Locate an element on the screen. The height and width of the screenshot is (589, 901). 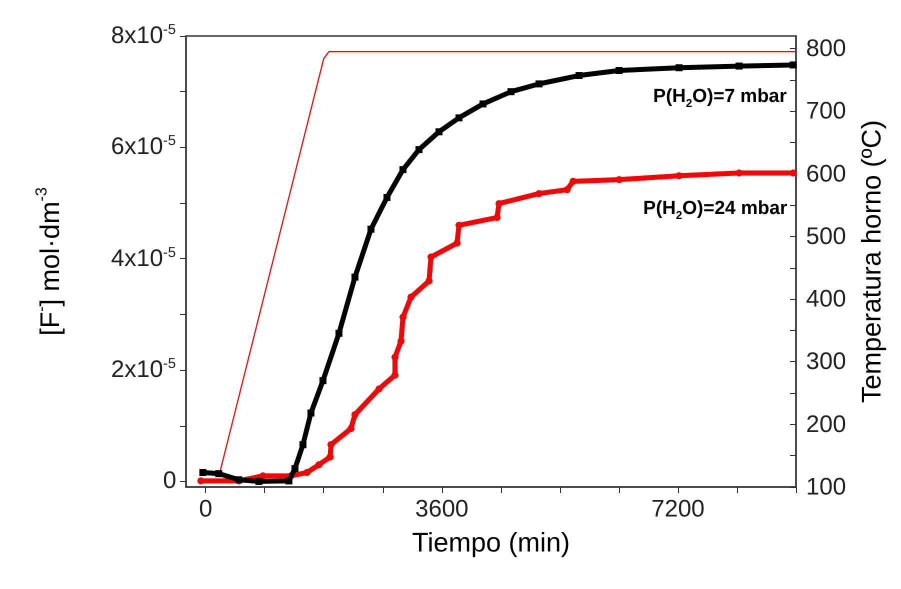
y-axis-title: [F-] mol·dm-3 is located at coordinates (49, 261).